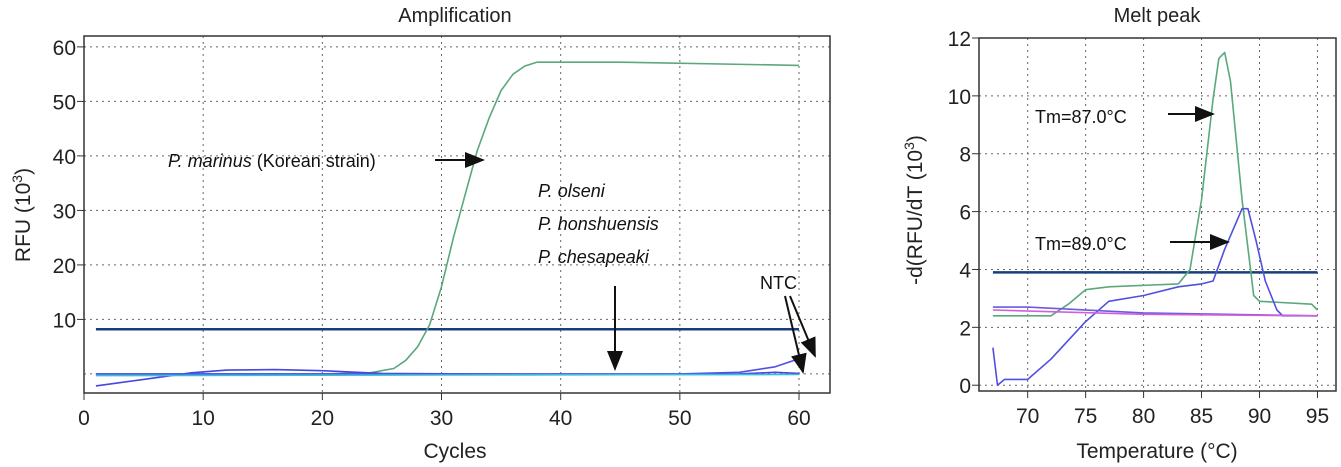  Describe the element at coordinates (64, 211) in the screenshot. I see `y-tick-label: 30` at that location.